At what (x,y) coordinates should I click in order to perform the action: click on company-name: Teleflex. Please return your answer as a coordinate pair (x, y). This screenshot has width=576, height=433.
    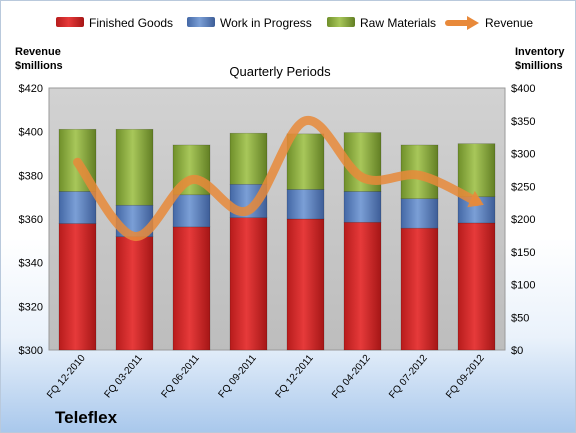
    Looking at the image, I should click on (86, 417).